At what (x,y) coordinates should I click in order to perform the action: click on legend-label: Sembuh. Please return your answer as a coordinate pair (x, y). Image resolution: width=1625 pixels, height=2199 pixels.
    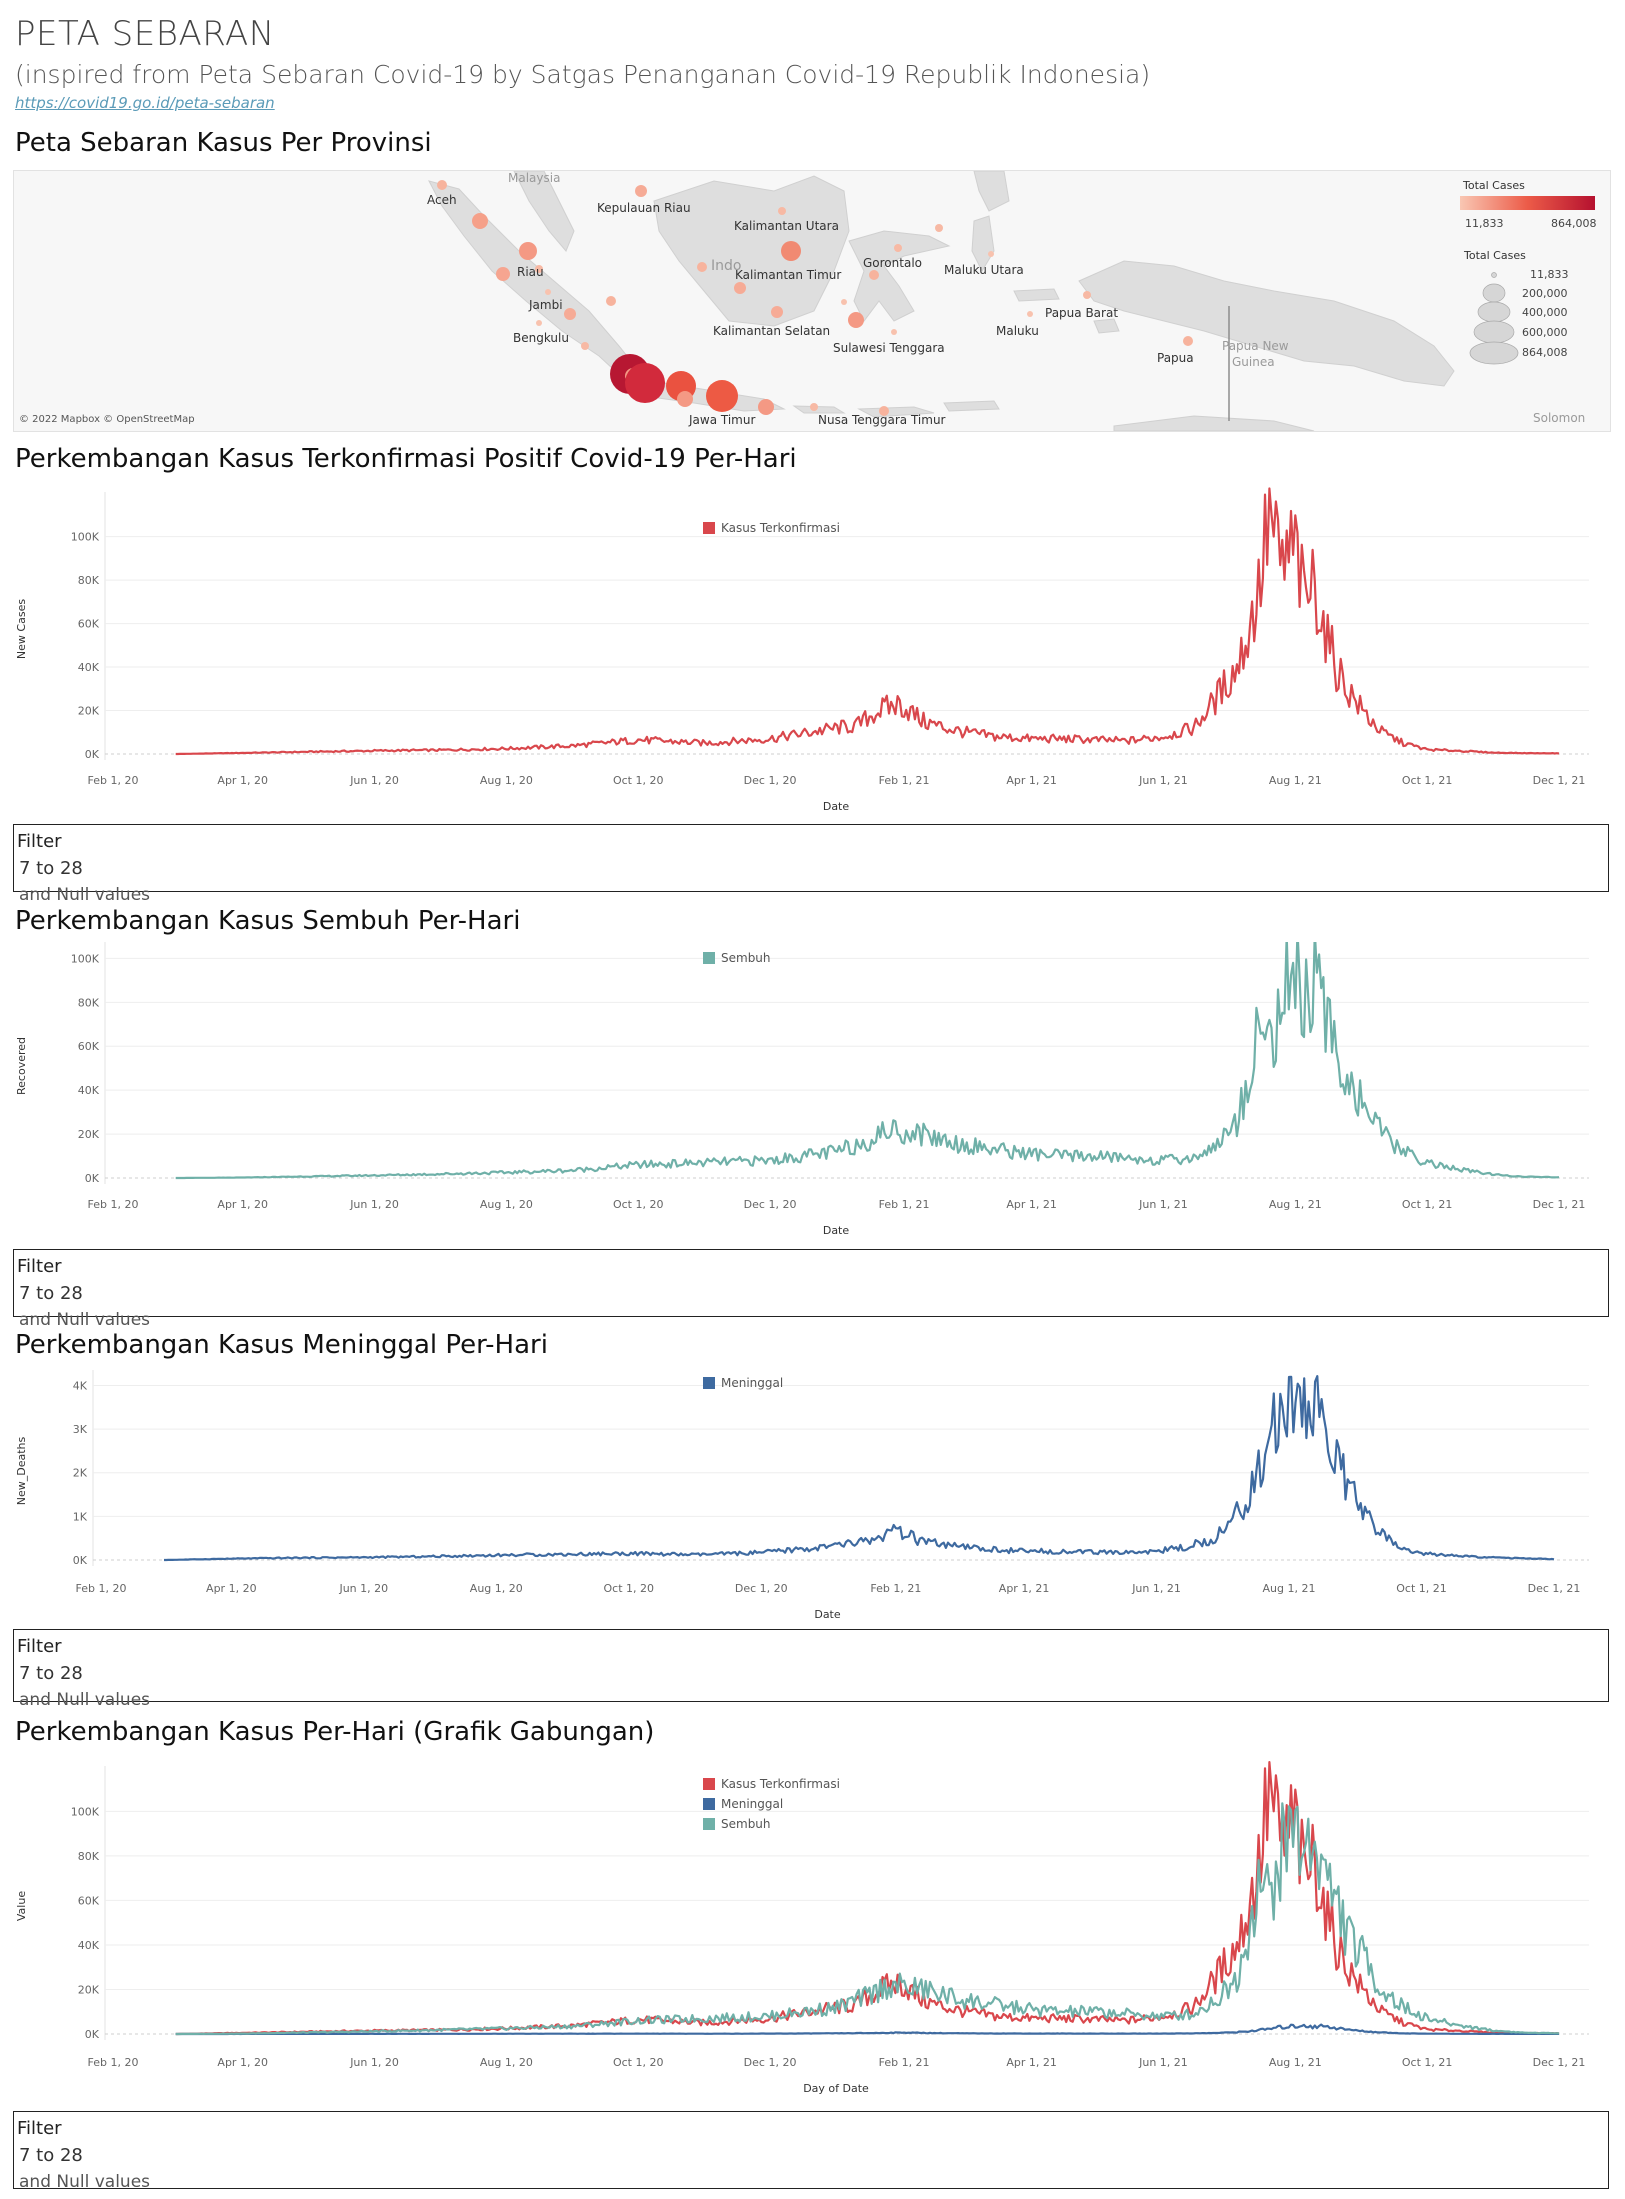
    Looking at the image, I should click on (746, 958).